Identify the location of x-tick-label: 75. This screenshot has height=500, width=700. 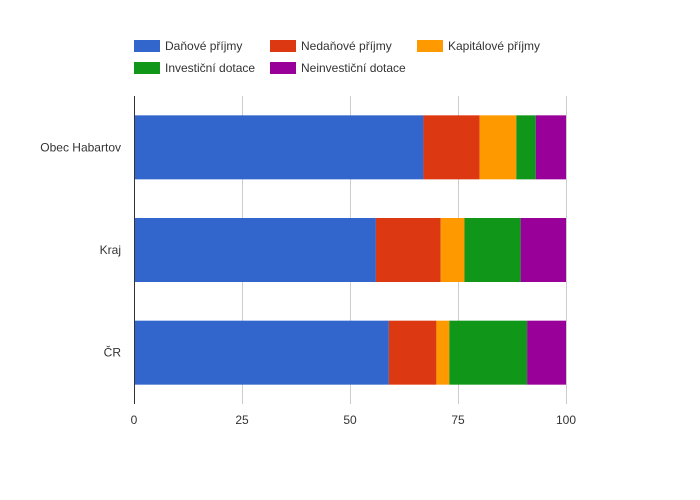
(458, 420).